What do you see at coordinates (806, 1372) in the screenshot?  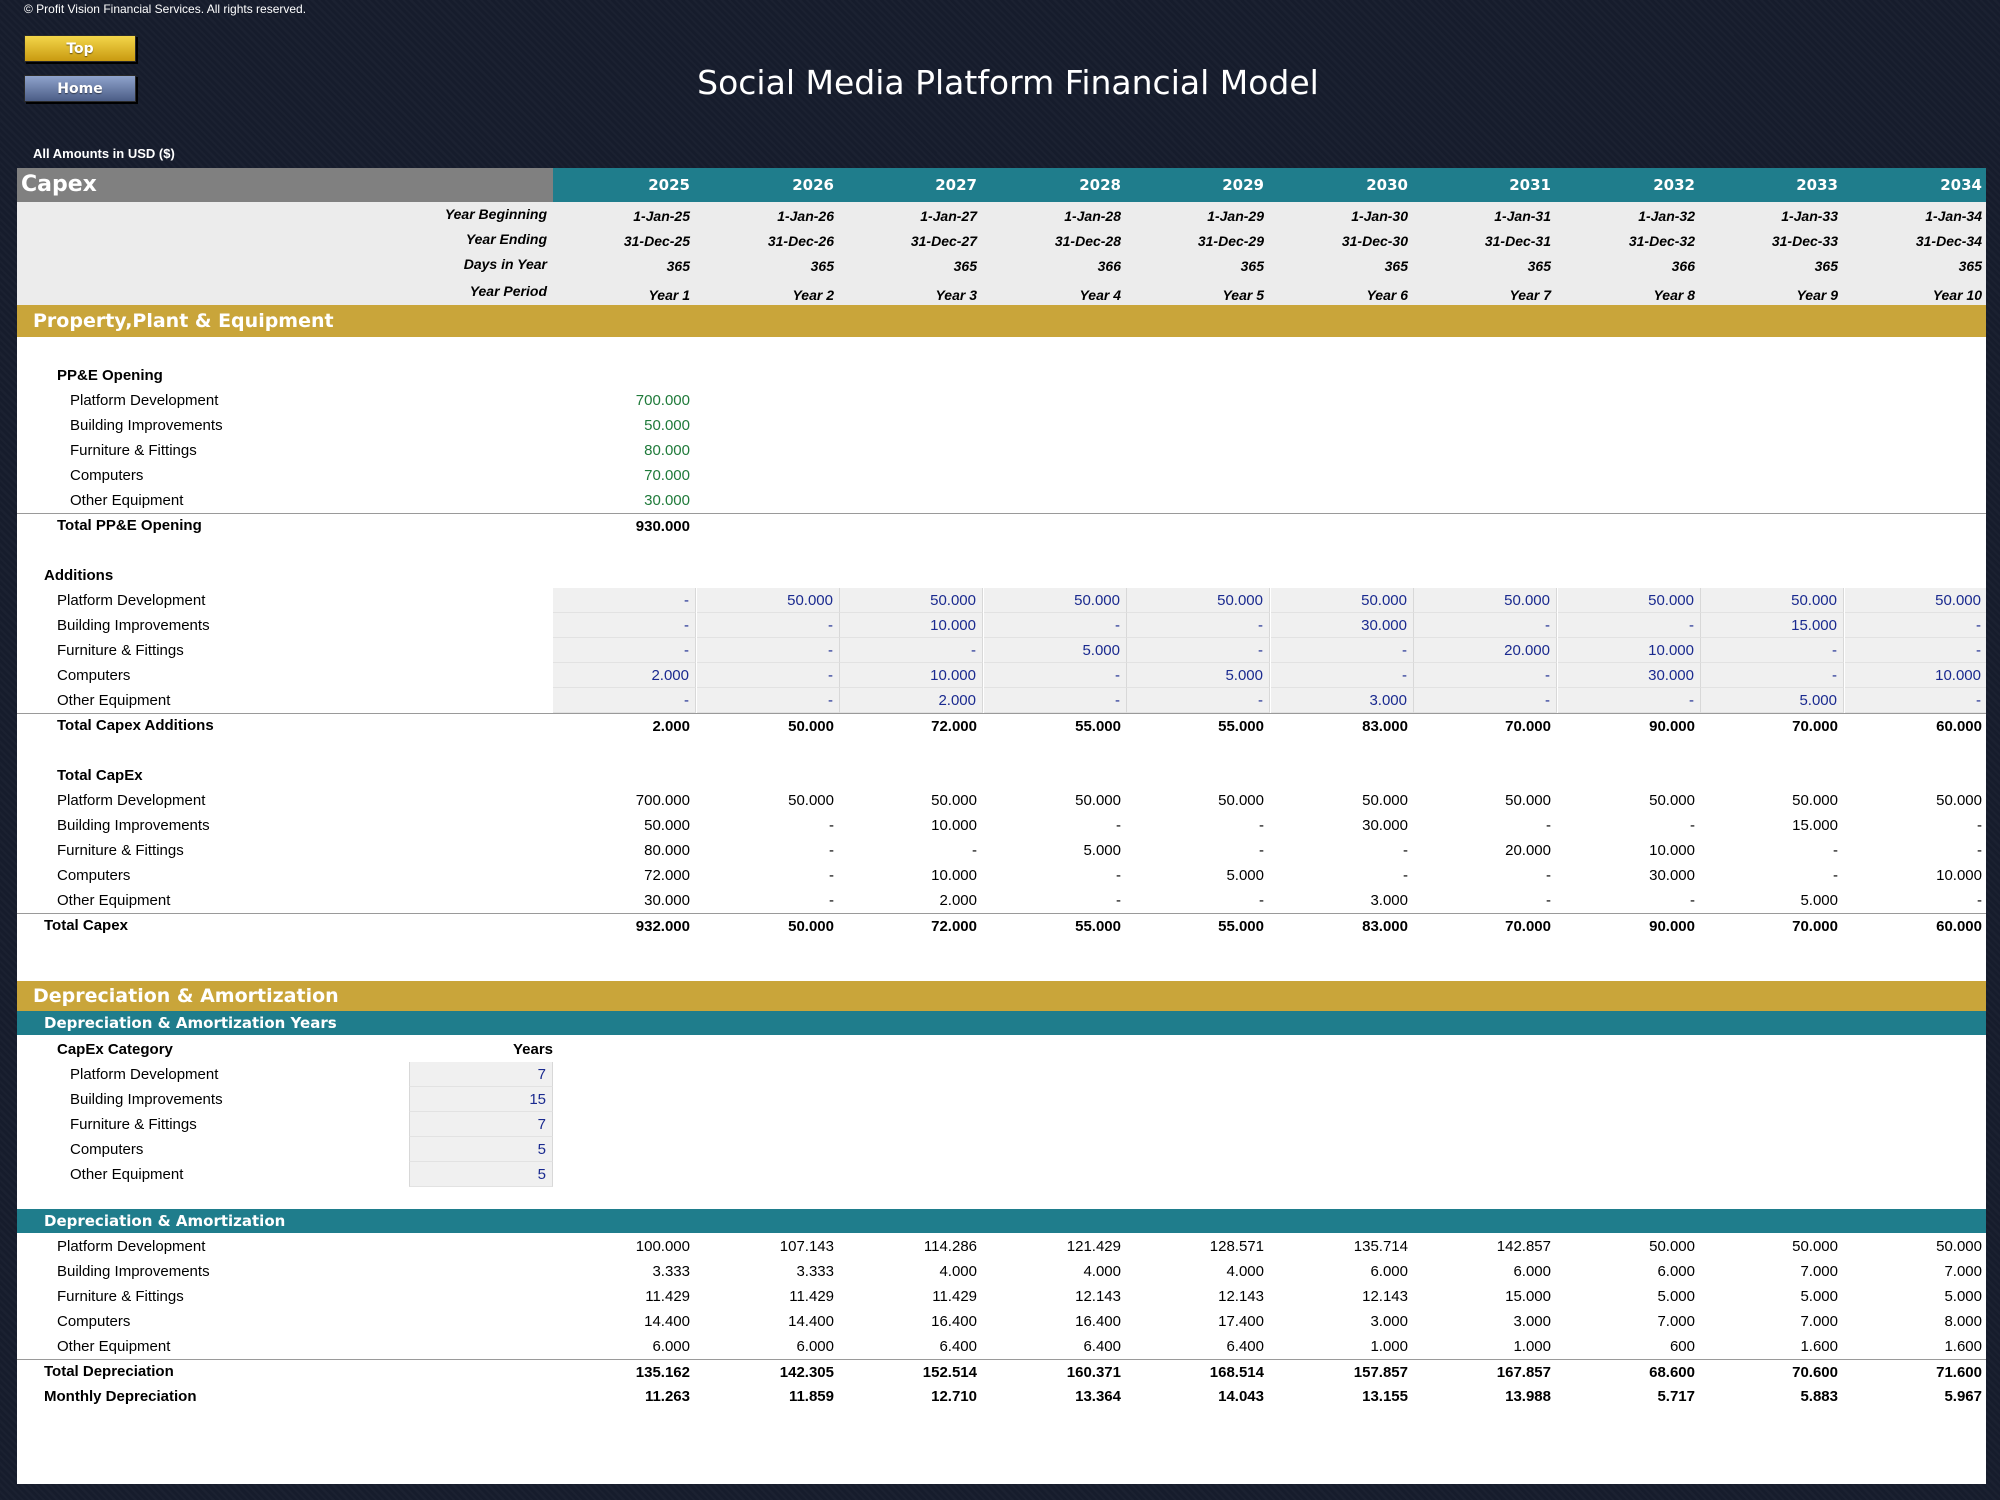 I see `total-value: 142.305` at bounding box center [806, 1372].